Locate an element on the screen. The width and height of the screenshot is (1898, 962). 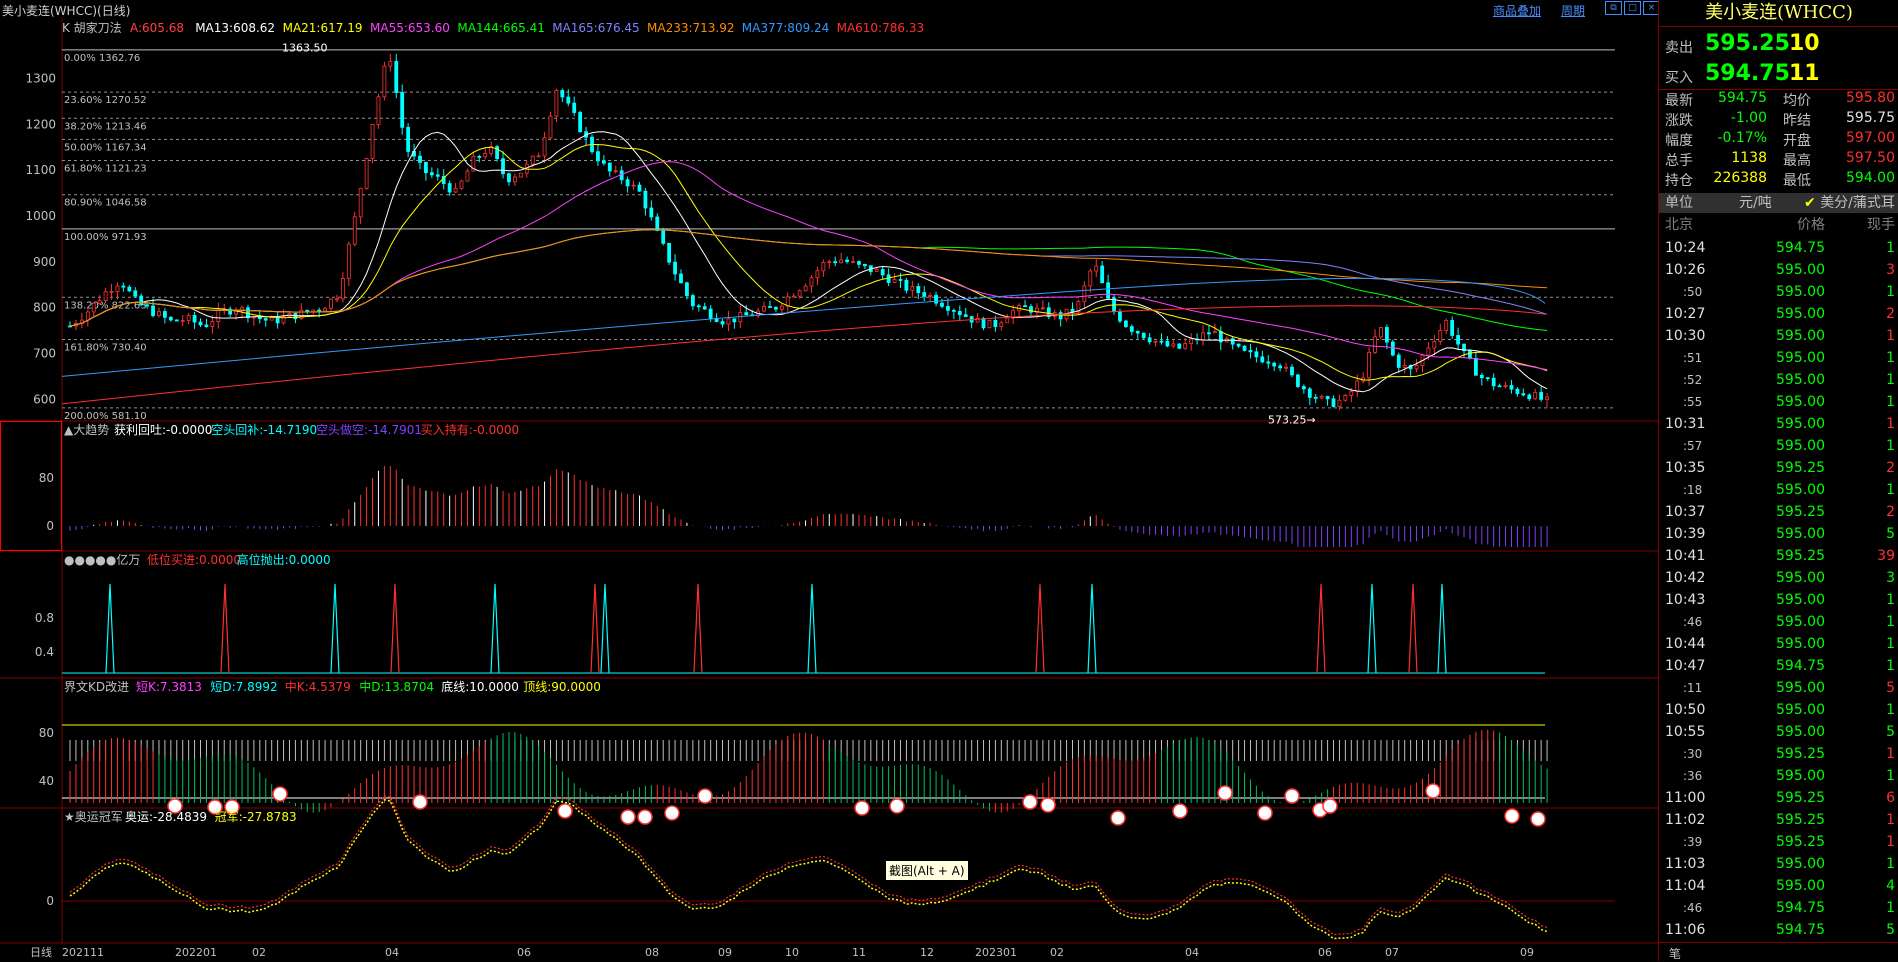
fib-label: 80.90% 1046.58 is located at coordinates (105, 203).